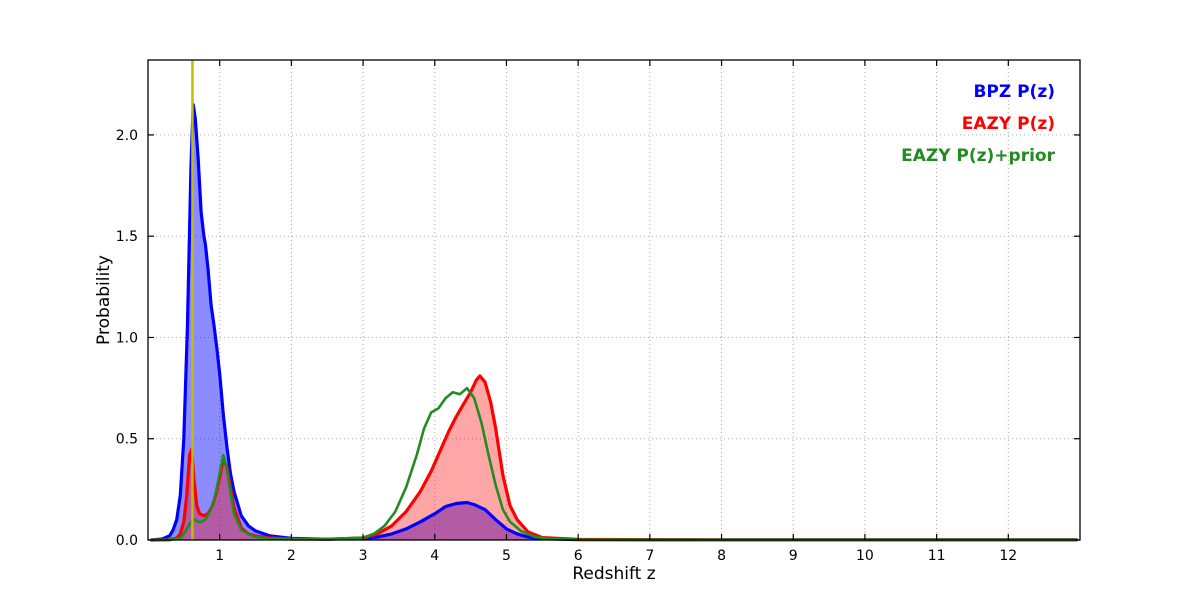 This screenshot has height=600, width=1200. I want to click on x-tick-label: 4, so click(434, 556).